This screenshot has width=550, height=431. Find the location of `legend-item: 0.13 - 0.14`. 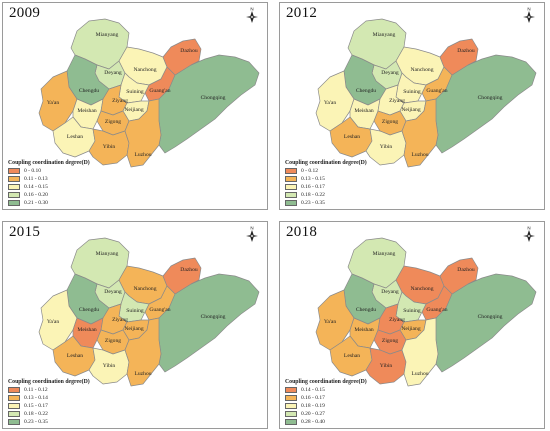

legend-item: 0.13 - 0.14 is located at coordinates (49, 398).